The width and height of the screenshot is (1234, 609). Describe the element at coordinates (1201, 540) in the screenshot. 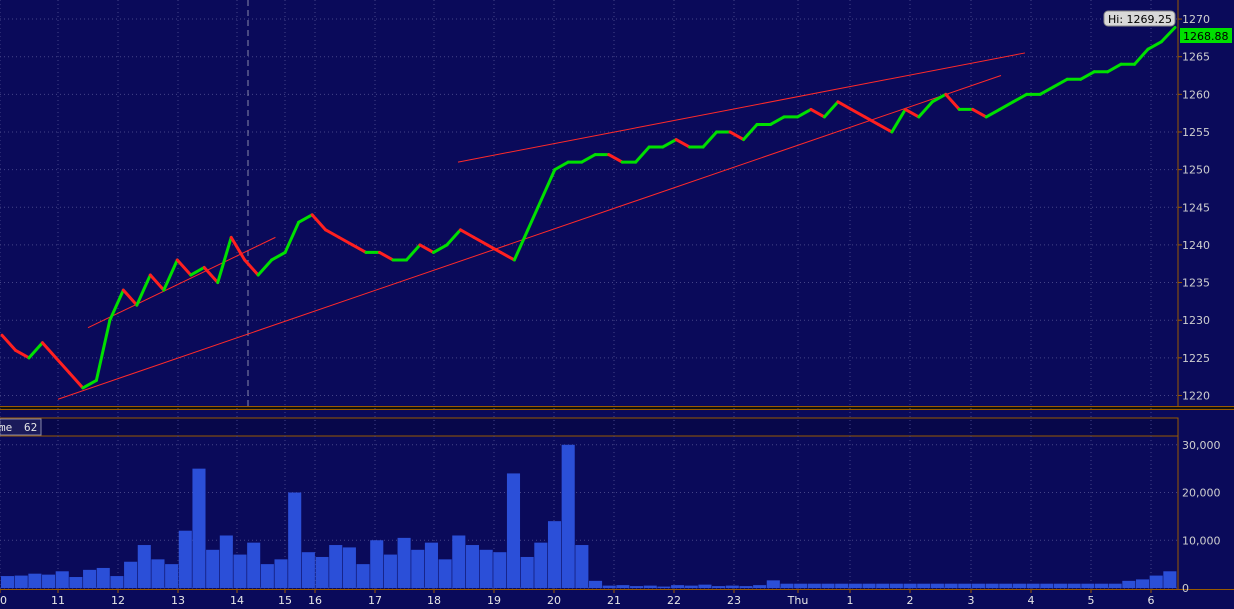

I see `volume-tick-label: 10,000` at that location.